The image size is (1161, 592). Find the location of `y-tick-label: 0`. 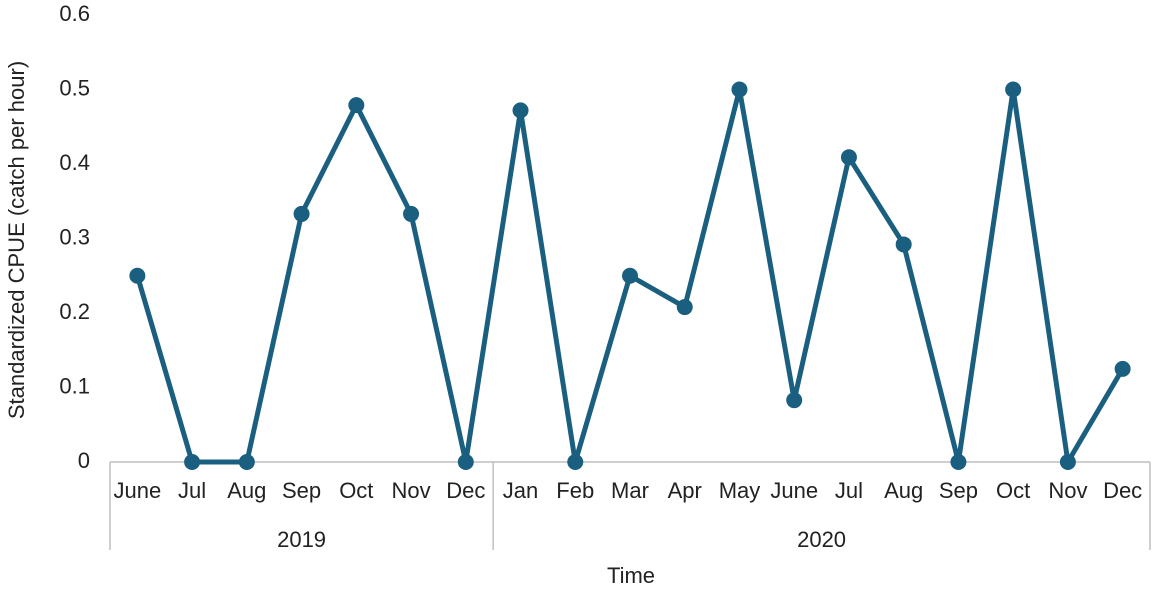

y-tick-label: 0 is located at coordinates (84, 460).